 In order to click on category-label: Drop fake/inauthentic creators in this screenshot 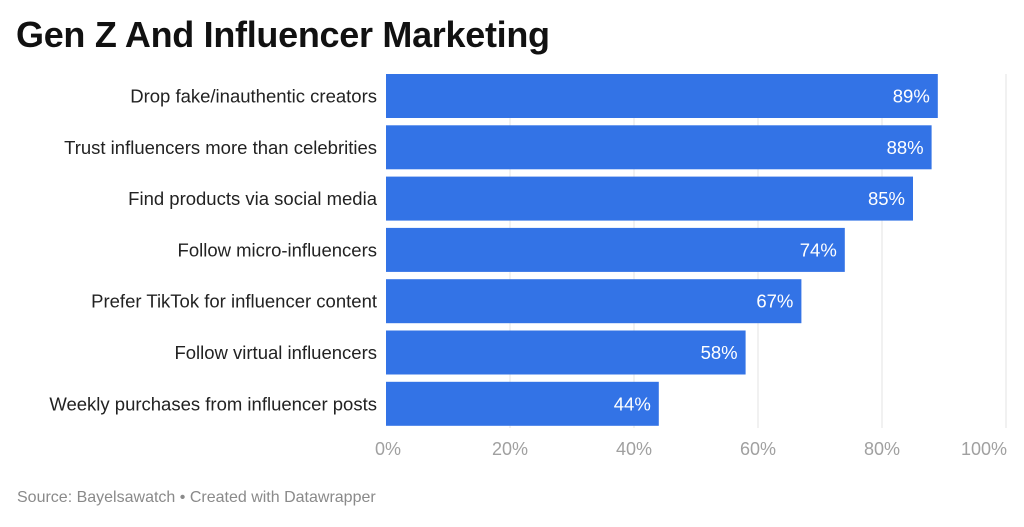, I will do `click(253, 96)`.